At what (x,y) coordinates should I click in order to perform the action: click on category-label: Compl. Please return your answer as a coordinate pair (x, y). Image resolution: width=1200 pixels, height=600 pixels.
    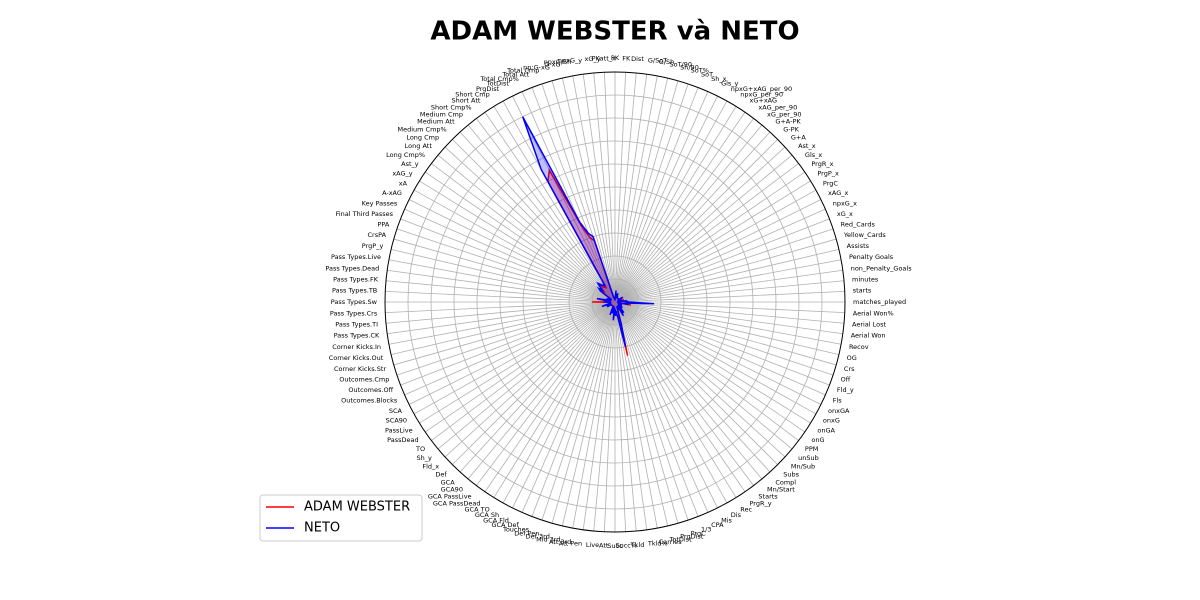
    Looking at the image, I should click on (785, 482).